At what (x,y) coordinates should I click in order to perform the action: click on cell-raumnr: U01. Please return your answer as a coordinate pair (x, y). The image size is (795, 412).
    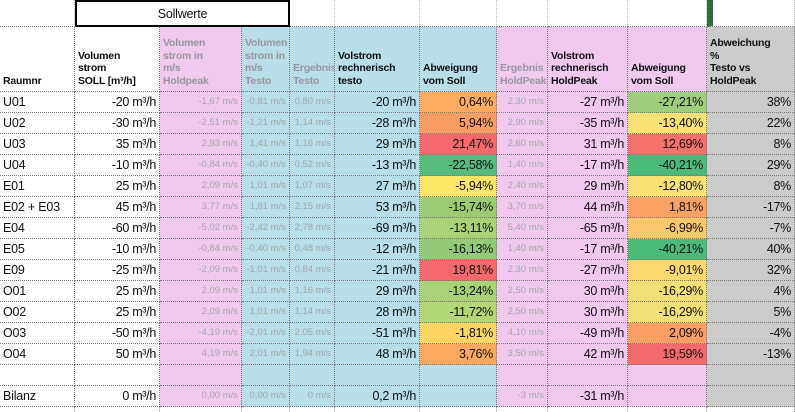
    Looking at the image, I should click on (37, 102).